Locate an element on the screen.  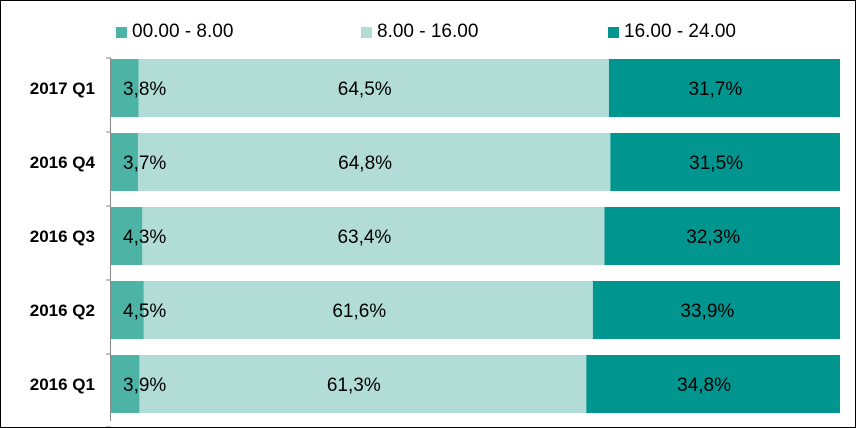
category-label: 2016 Q4 is located at coordinates (63, 162).